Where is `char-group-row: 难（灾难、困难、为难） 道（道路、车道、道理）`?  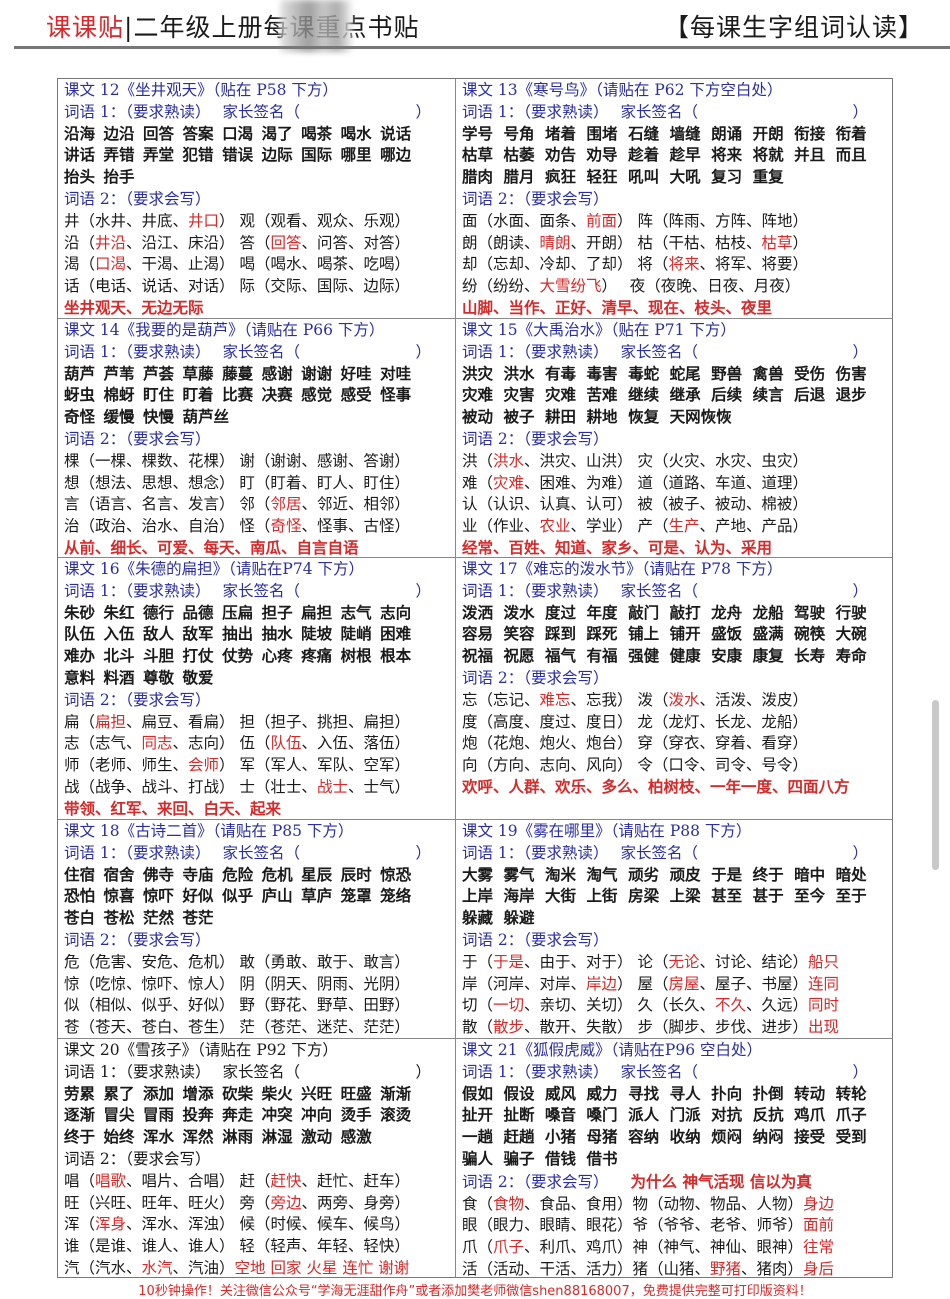
char-group-row: 难（灾难、困难、为难） 道（道路、车道、道理） is located at coordinates (674, 484).